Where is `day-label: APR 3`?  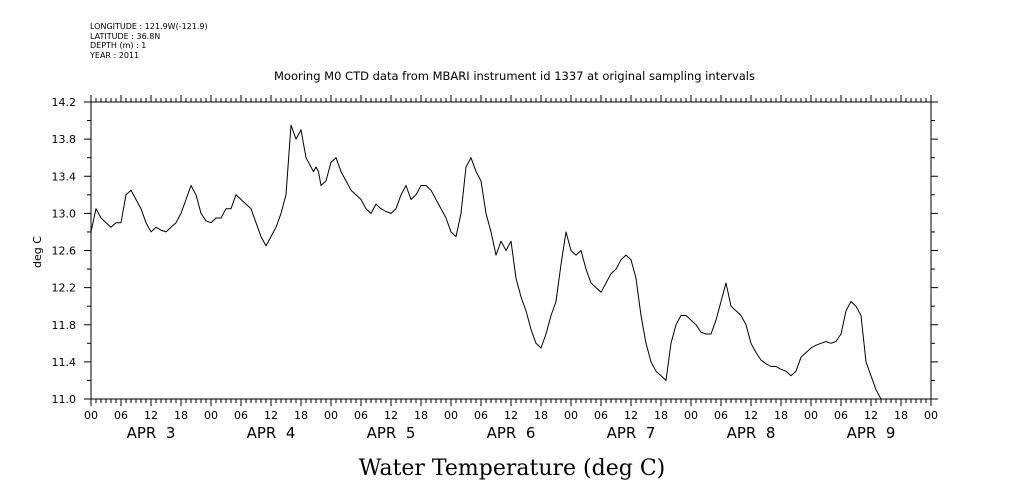
day-label: APR 3 is located at coordinates (151, 433).